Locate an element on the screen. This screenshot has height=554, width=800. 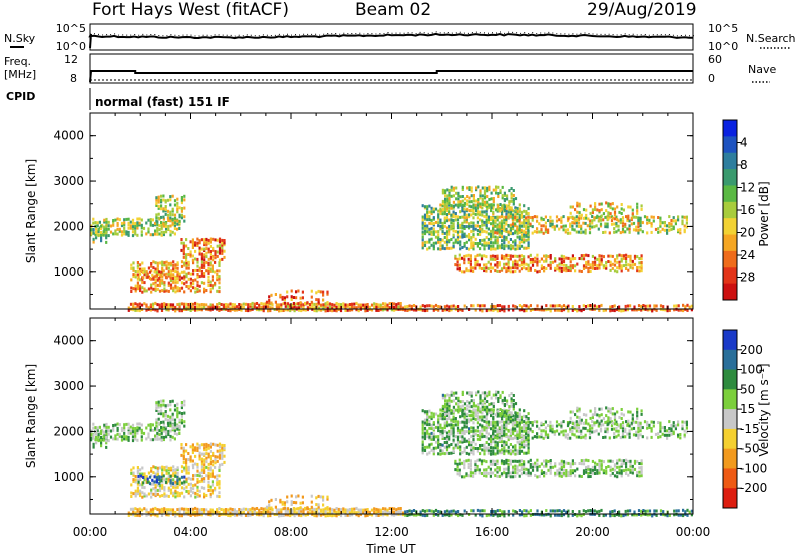
power-ytick-label: 1000 is located at coordinates (68, 272).